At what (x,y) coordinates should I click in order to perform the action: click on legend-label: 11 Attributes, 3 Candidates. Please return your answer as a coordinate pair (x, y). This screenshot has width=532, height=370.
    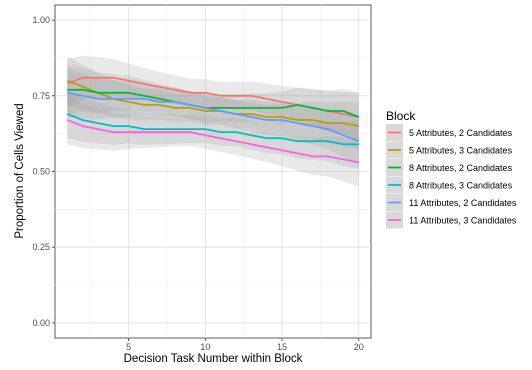
    Looking at the image, I should click on (463, 221).